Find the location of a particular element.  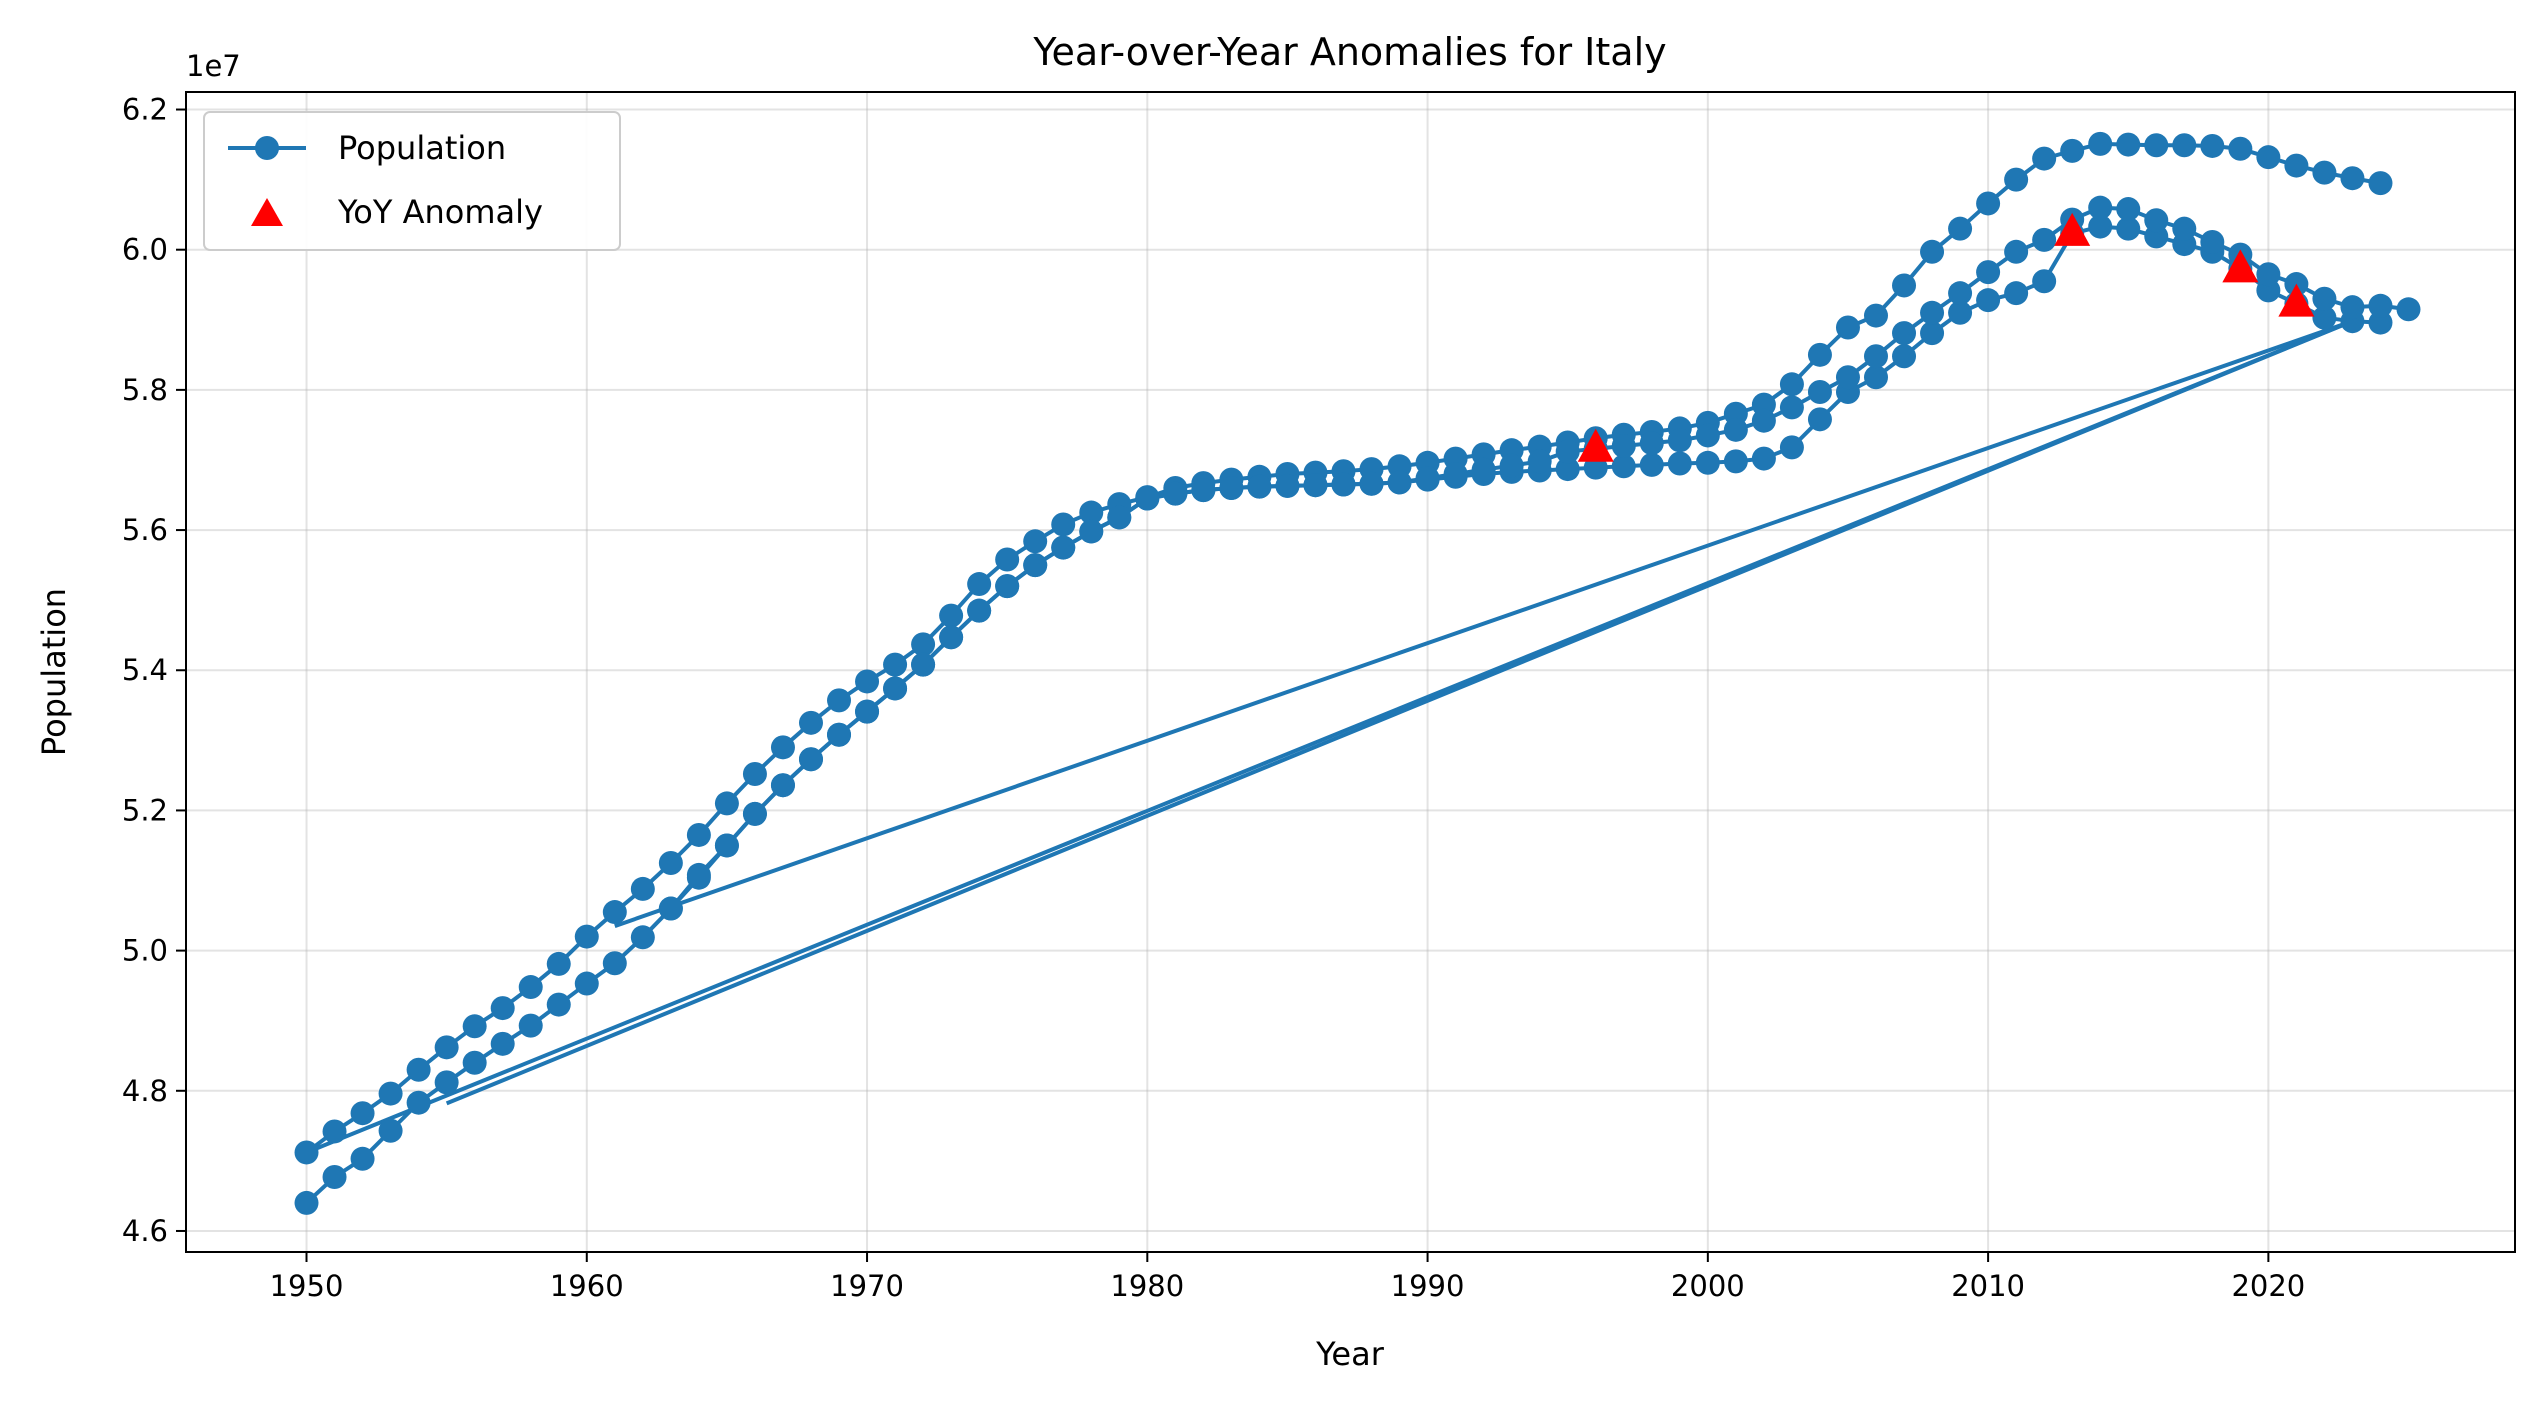

x-axis-label: Year is located at coordinates (1350, 1354).